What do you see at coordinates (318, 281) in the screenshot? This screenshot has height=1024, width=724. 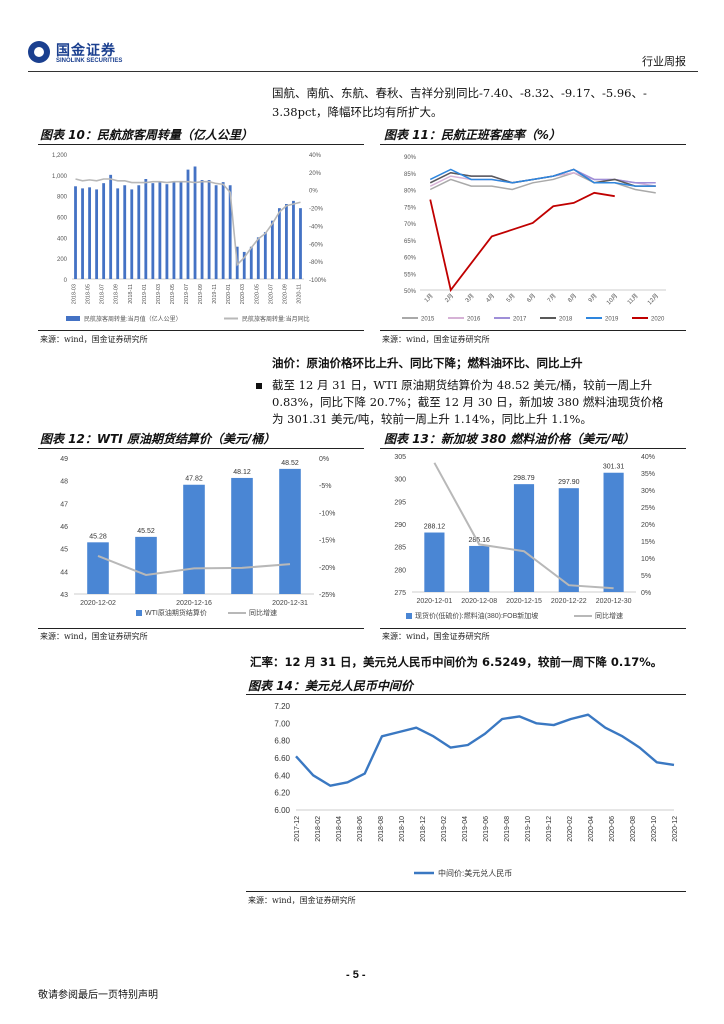 I see `y-right-tick-label: -100%` at bounding box center [318, 281].